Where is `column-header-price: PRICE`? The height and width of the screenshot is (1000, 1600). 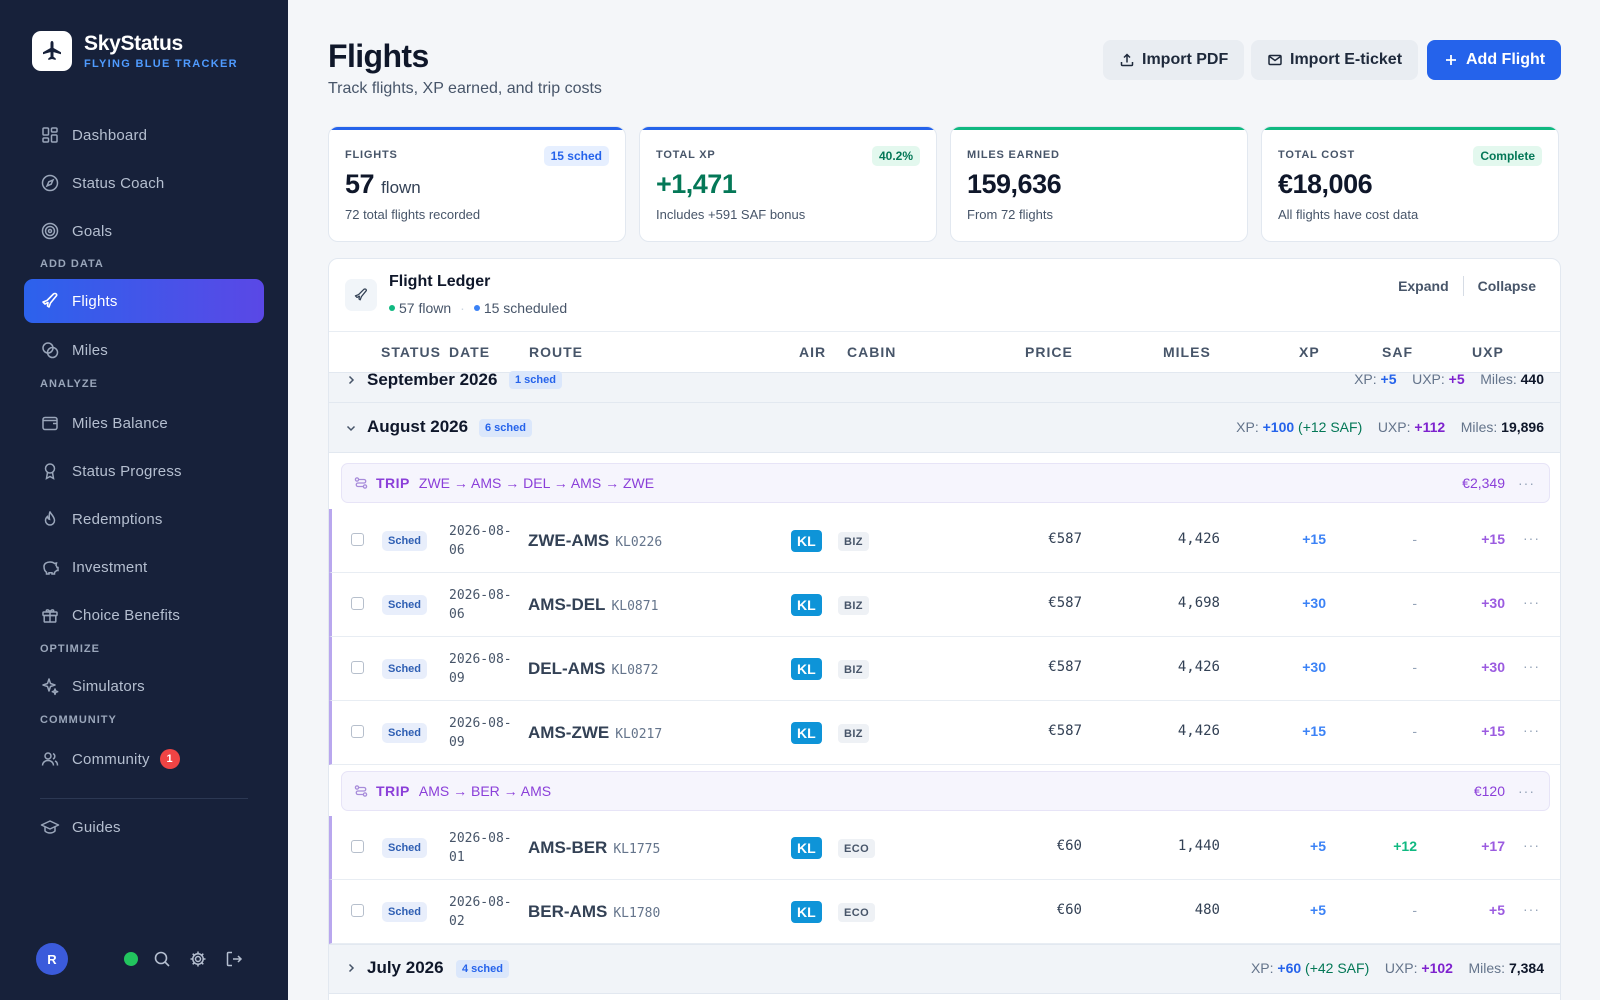 column-header-price: PRICE is located at coordinates (1049, 352).